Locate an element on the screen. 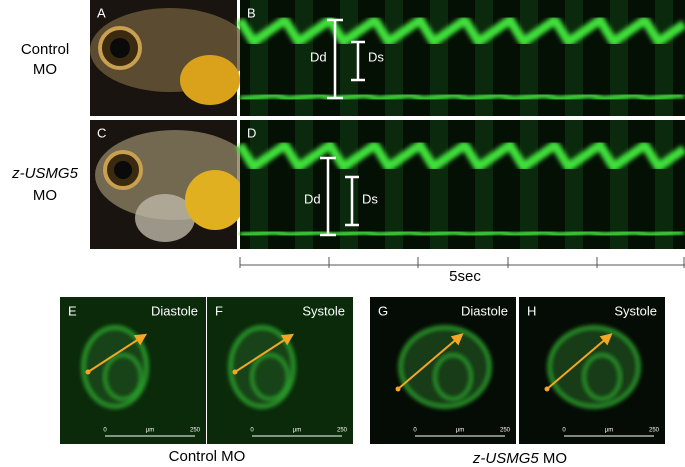 The image size is (685, 467). dimension-bars is located at coordinates (342, 127).